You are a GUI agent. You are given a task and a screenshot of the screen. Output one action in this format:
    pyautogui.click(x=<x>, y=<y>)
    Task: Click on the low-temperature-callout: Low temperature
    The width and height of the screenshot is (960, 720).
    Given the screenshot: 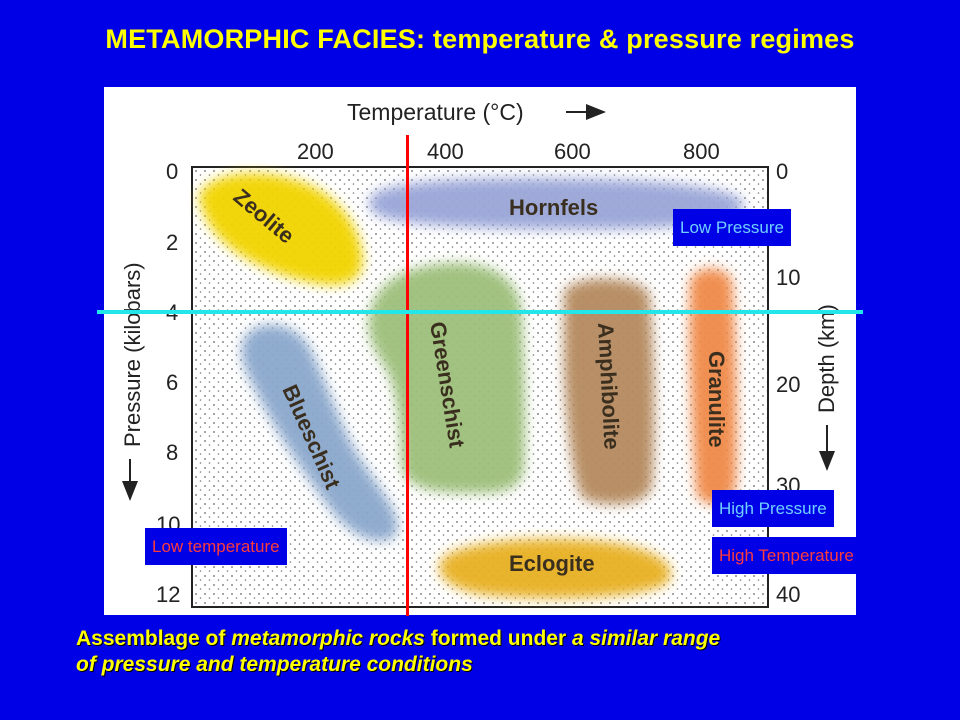 What is the action you would take?
    pyautogui.click(x=216, y=546)
    